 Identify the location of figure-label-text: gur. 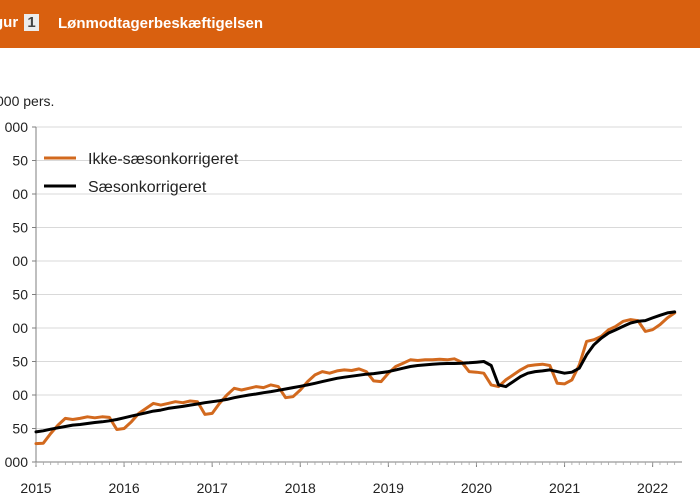
(9, 22).